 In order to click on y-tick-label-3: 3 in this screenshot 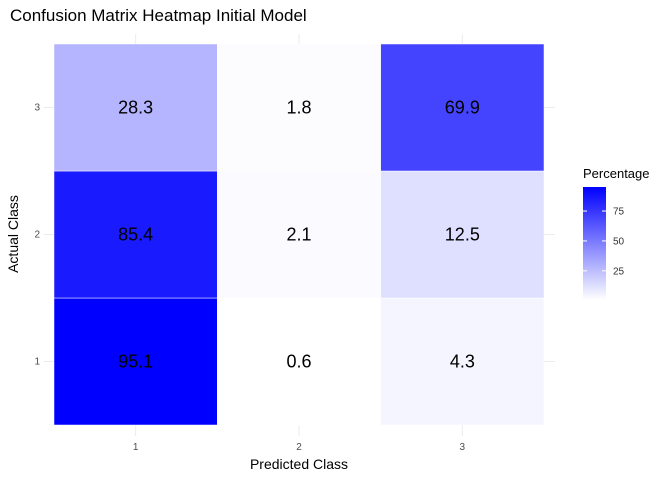, I will do `click(37, 108)`.